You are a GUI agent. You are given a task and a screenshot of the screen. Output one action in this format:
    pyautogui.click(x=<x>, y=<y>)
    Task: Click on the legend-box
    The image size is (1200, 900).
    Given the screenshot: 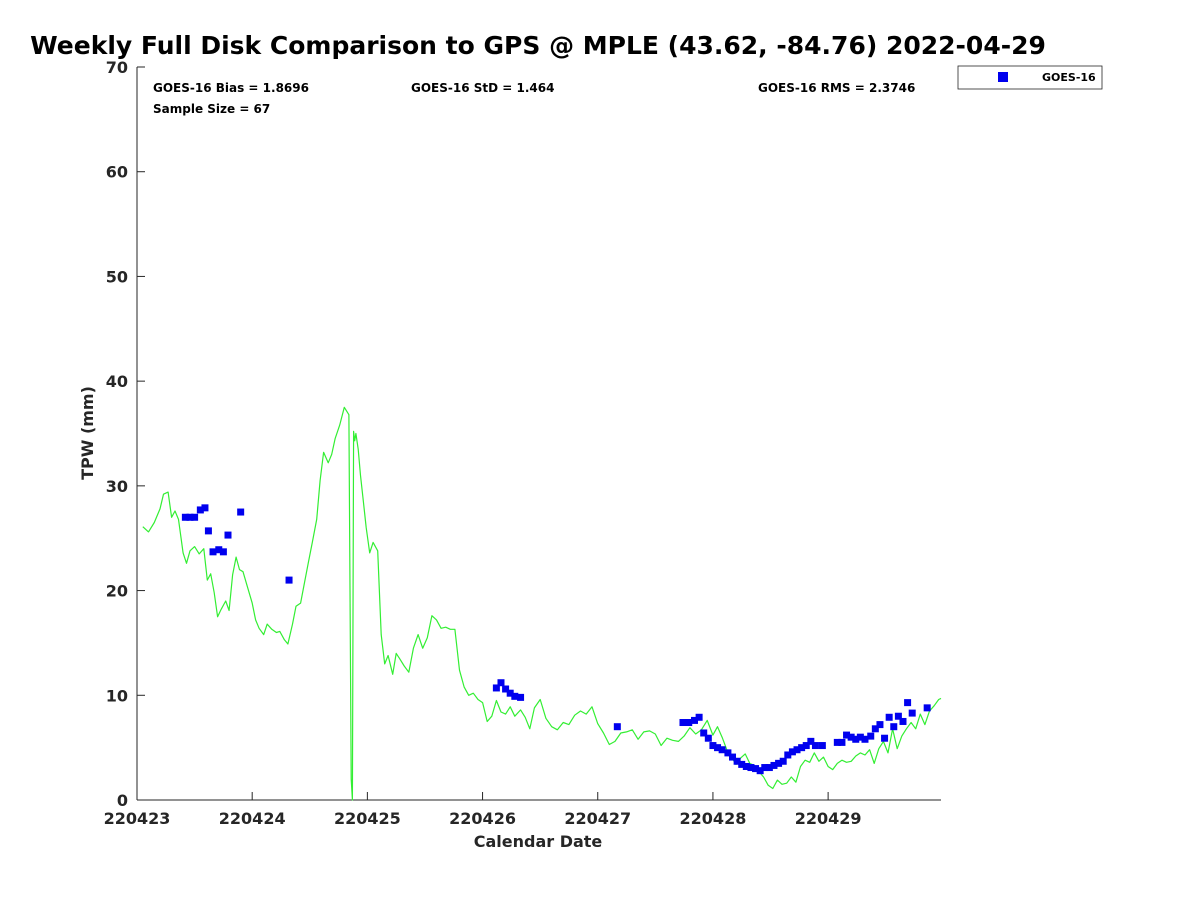 What is the action you would take?
    pyautogui.click(x=1030, y=77)
    